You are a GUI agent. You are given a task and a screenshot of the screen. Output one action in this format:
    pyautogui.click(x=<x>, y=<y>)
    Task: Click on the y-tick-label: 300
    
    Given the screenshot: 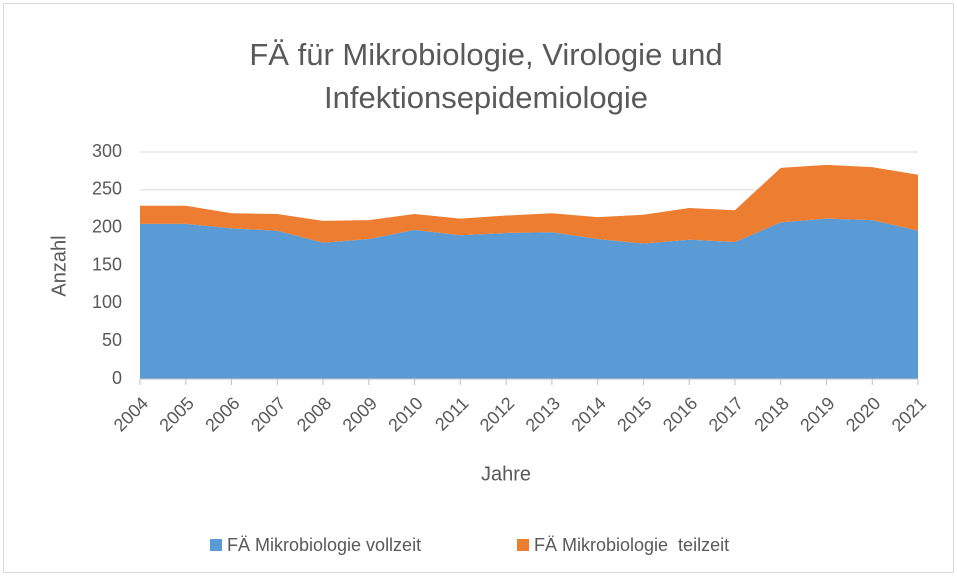 What is the action you would take?
    pyautogui.click(x=107, y=151)
    